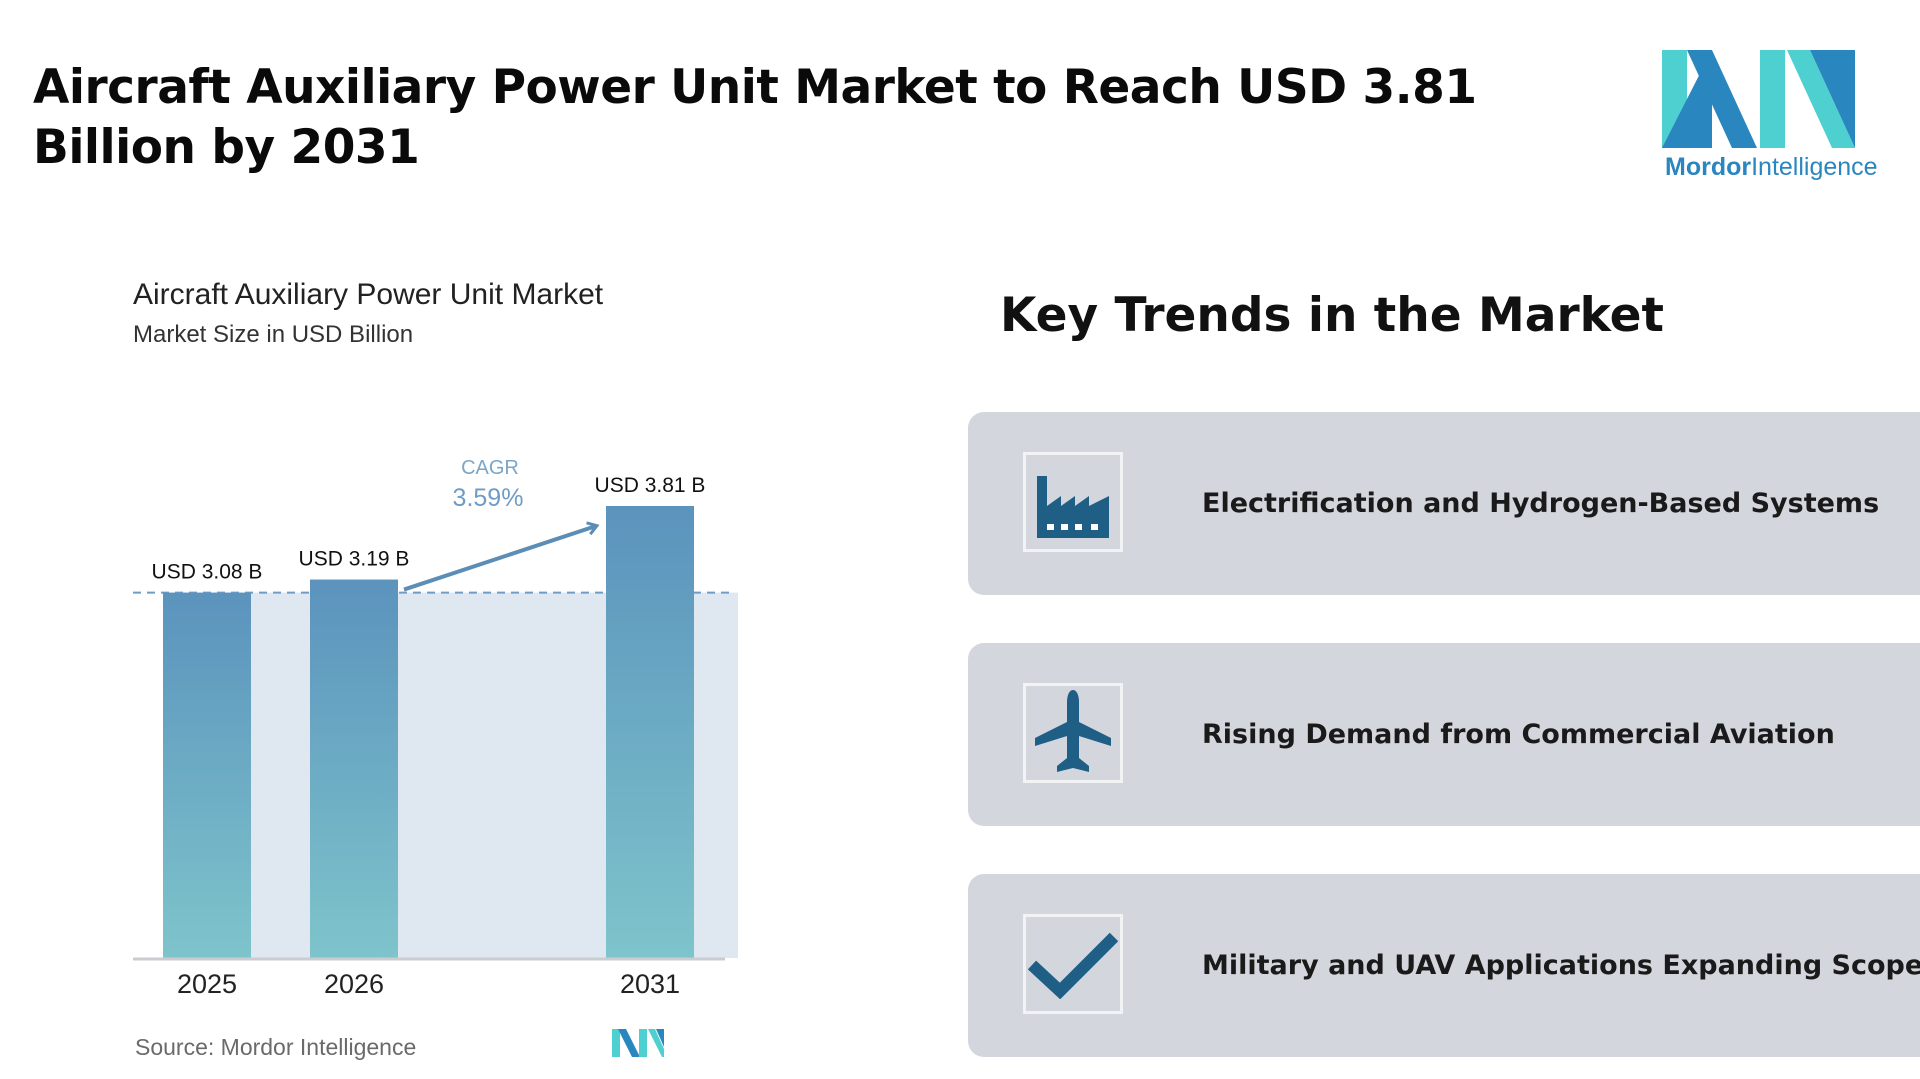  Describe the element at coordinates (650, 984) in the screenshot. I see `x-tick-2031: 2031` at that location.